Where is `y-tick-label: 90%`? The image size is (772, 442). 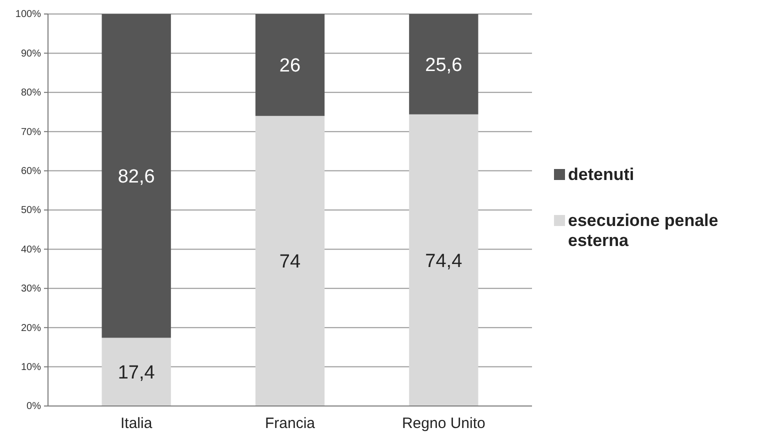 y-tick-label: 90% is located at coordinates (31, 54).